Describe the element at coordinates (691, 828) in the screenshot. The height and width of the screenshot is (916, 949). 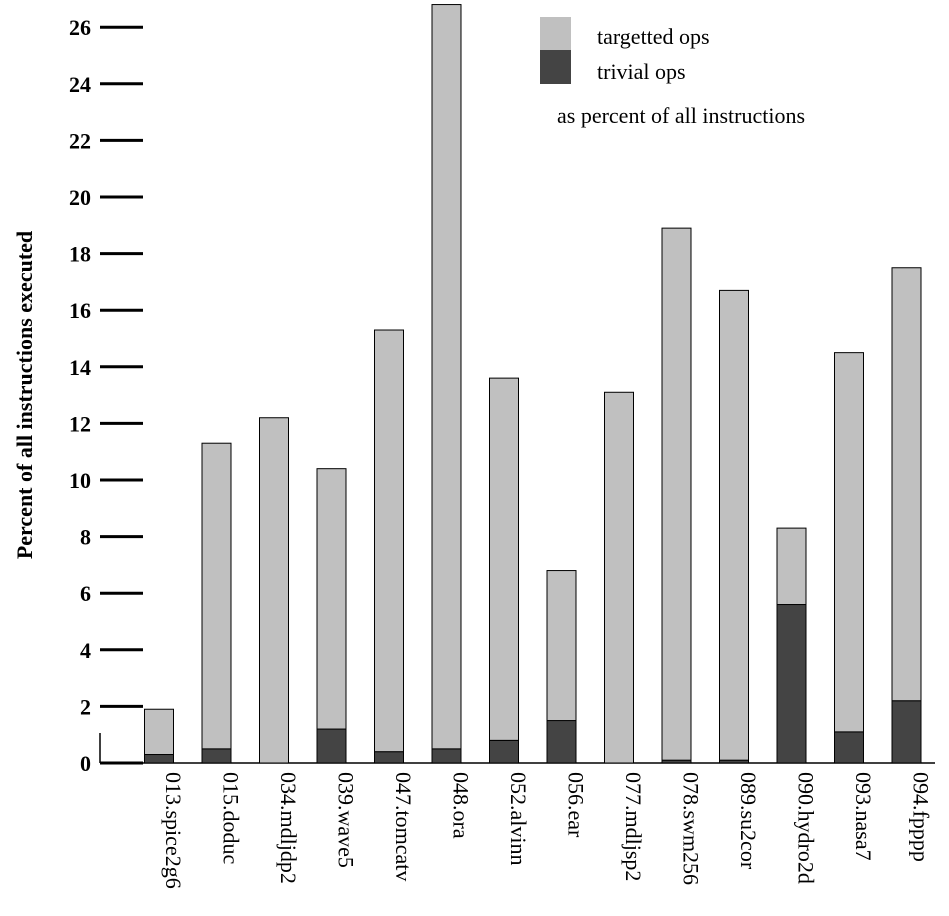
I see `x-tick-label: 078.swm256` at that location.